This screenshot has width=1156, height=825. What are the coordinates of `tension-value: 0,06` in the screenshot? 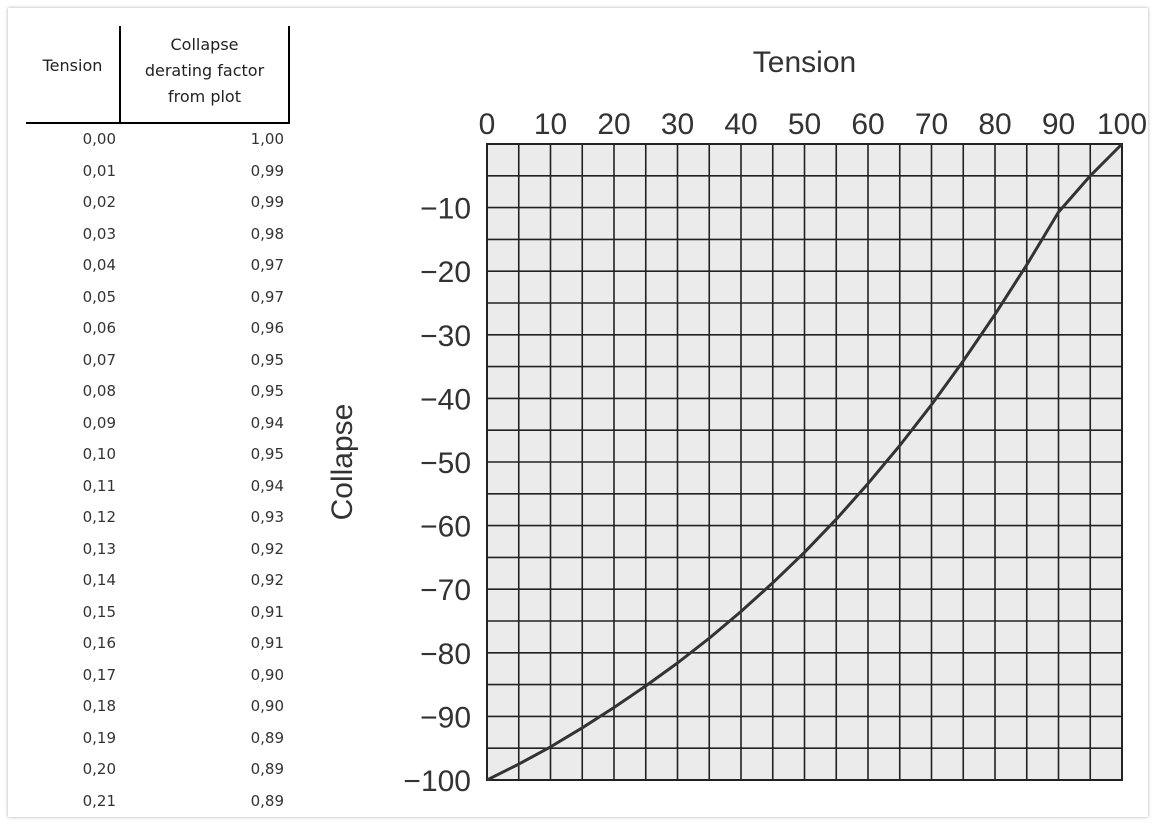 It's located at (99, 328).